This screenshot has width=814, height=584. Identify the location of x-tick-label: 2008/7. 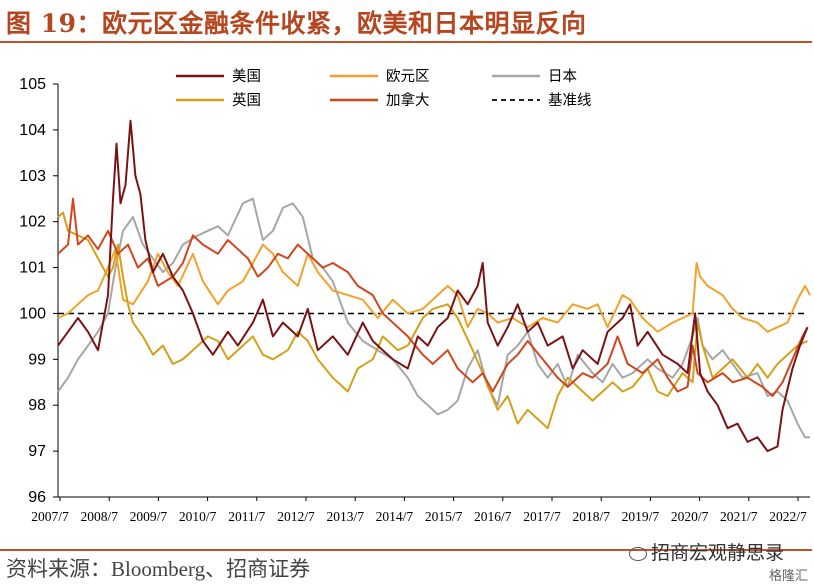
(99, 516).